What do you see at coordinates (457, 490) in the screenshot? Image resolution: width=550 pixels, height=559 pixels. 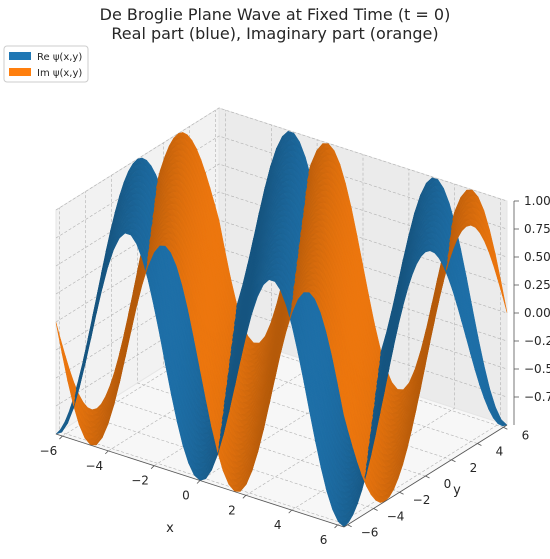 I see `y-axis-label: y` at bounding box center [457, 490].